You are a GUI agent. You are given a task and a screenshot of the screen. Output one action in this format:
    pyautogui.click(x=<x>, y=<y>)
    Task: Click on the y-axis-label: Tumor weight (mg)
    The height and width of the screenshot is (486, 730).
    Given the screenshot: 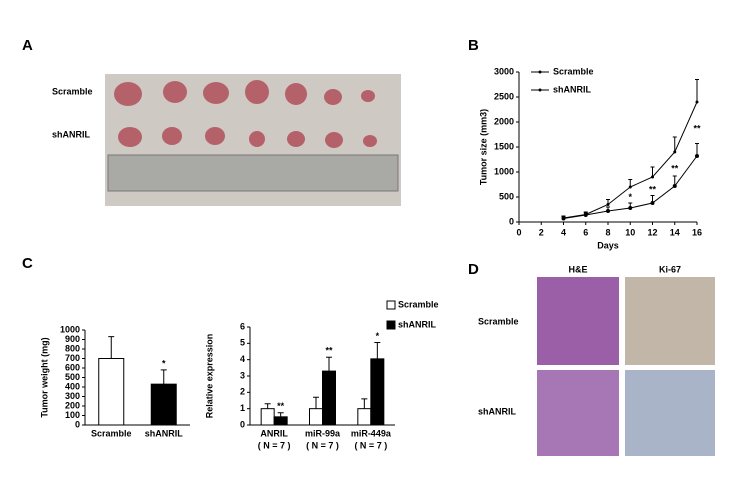 What is the action you would take?
    pyautogui.click(x=44, y=377)
    